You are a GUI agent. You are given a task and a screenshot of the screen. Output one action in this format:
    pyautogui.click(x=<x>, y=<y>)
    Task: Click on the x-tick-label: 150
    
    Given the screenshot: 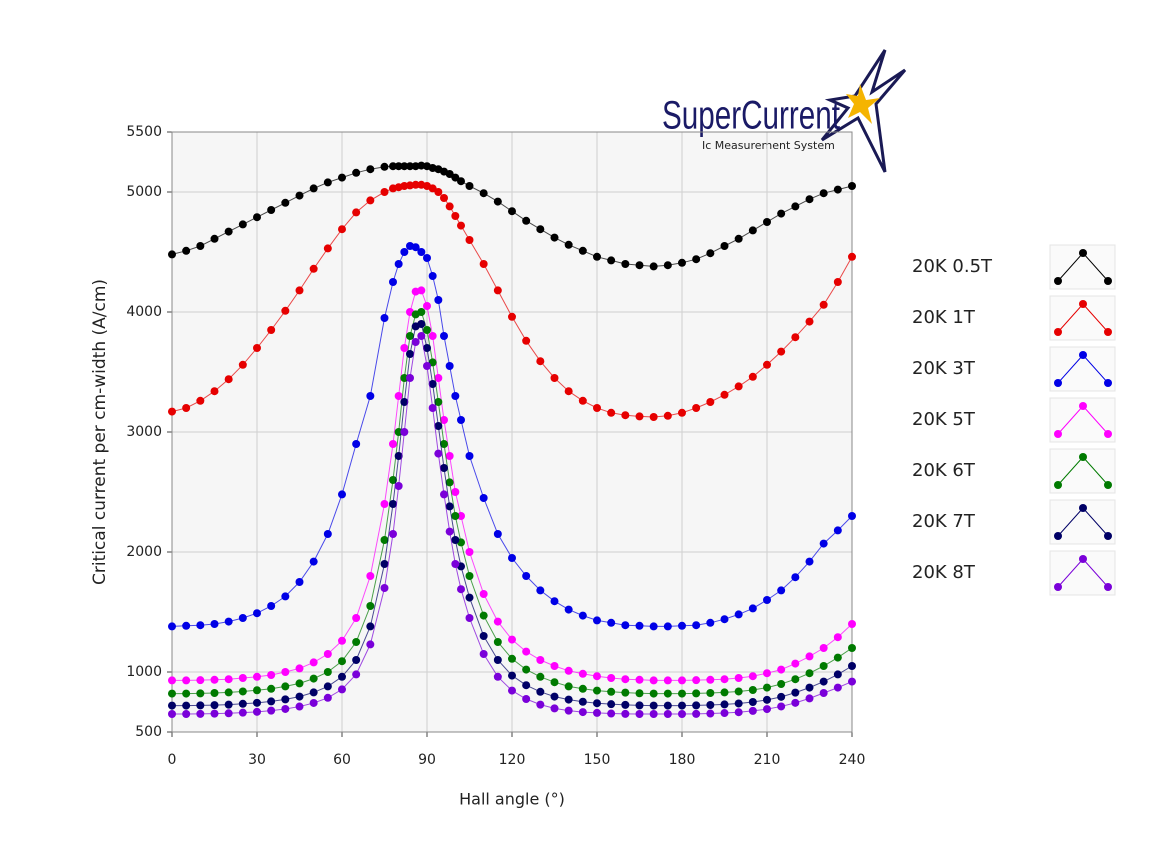 What is the action you would take?
    pyautogui.click(x=597, y=760)
    